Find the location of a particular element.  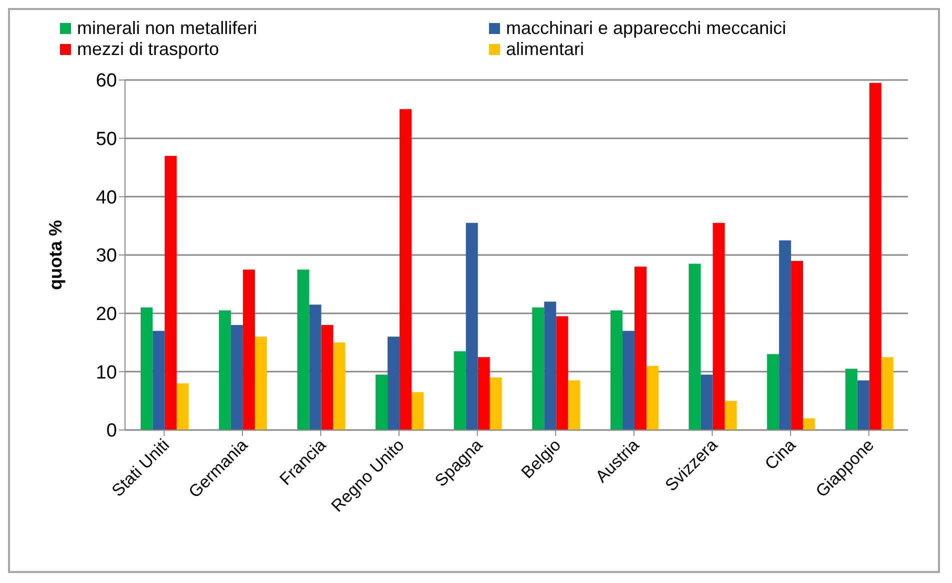

legend-label: macchinari e apparecchi meccanici is located at coordinates (646, 28).